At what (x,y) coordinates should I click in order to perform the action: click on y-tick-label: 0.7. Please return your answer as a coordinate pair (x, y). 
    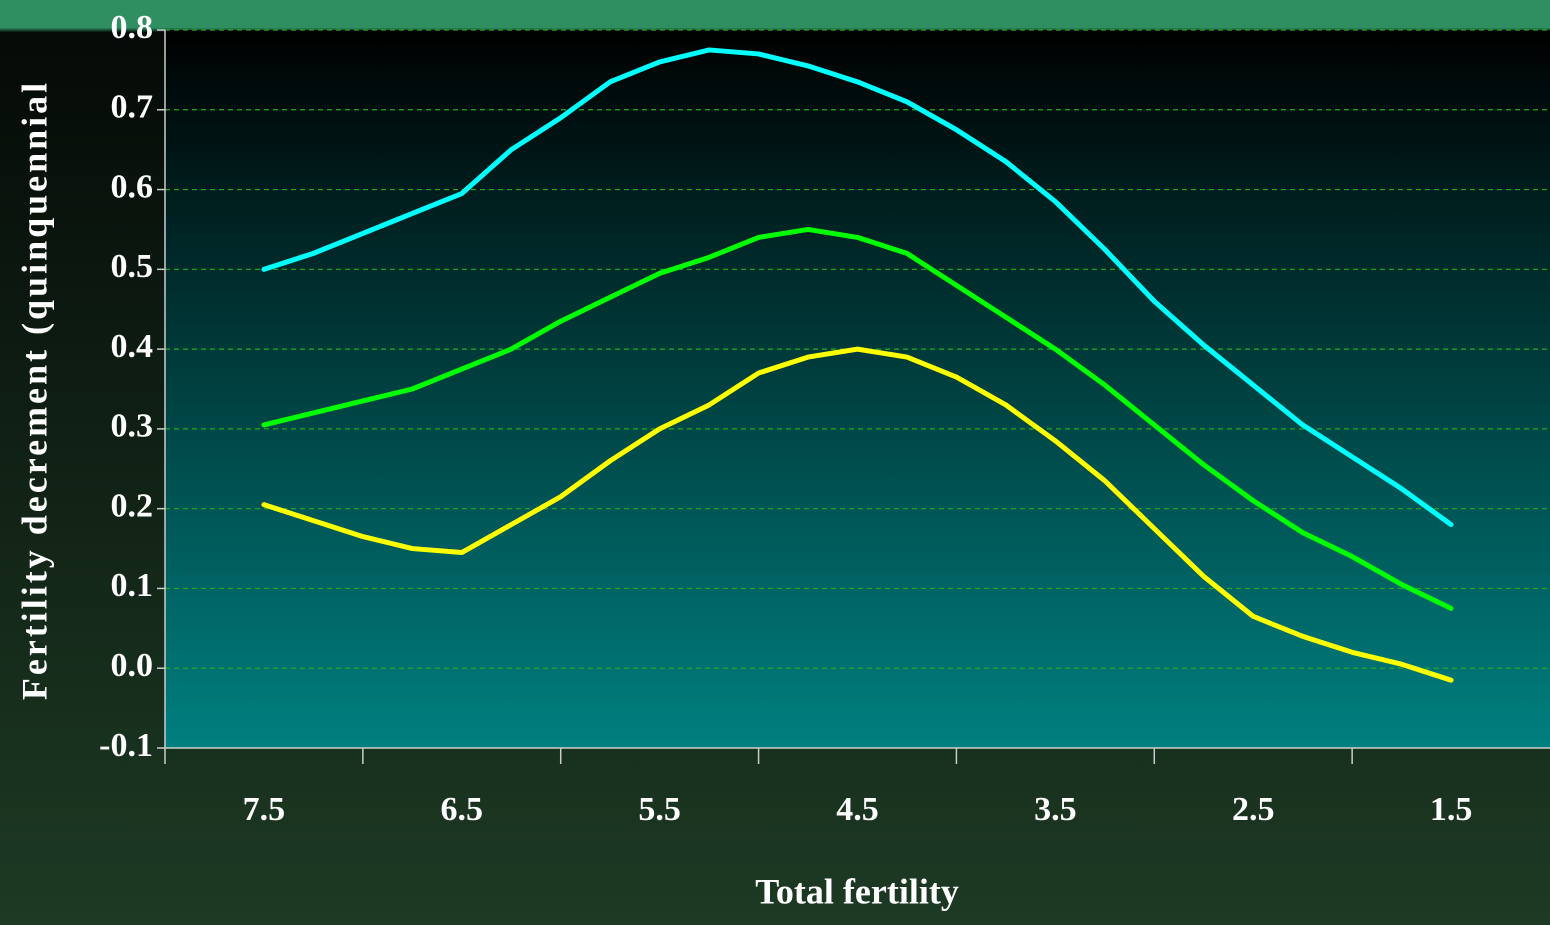
    Looking at the image, I should click on (132, 107).